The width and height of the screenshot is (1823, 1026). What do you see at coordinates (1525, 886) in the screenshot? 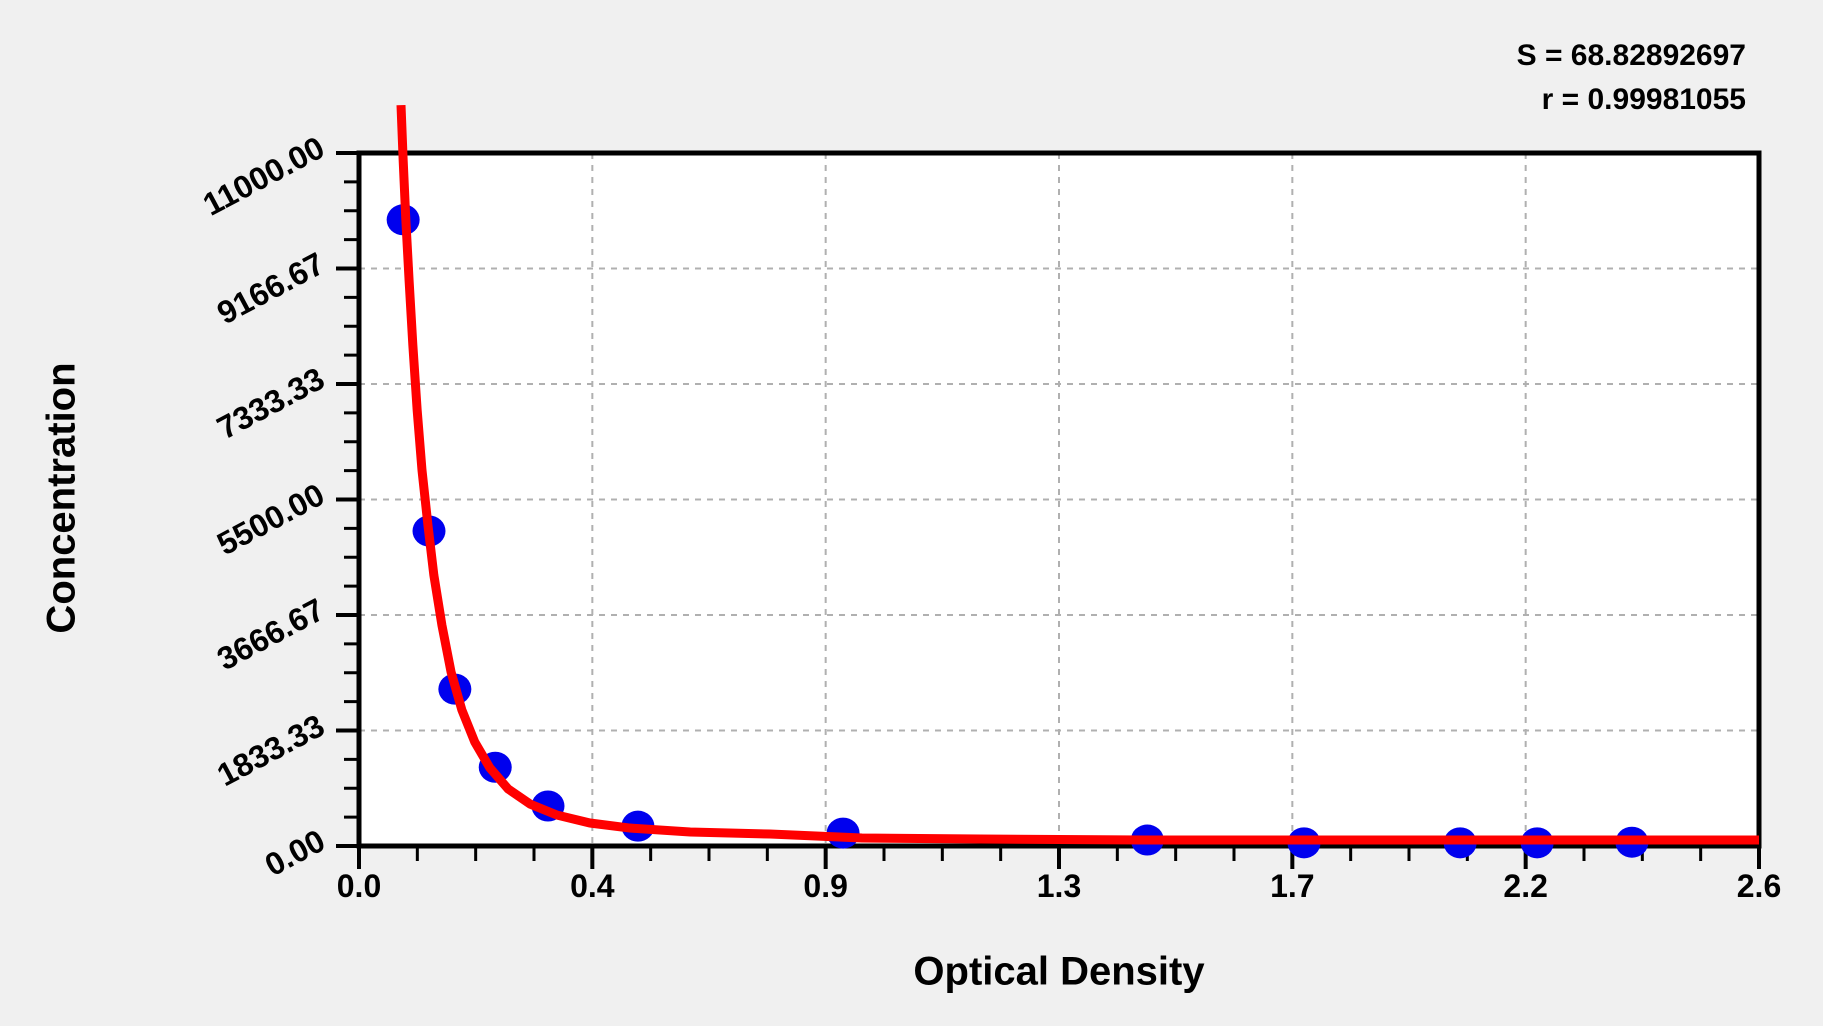
I see `x-tick-label: 2.2` at bounding box center [1525, 886].